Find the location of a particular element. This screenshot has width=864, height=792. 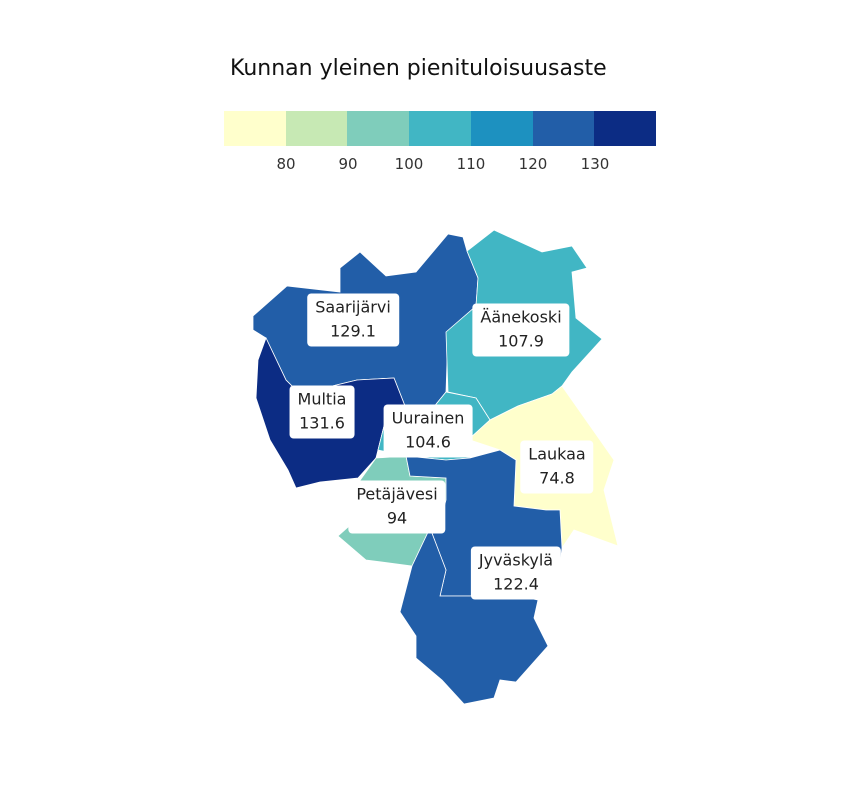

legend-tick-80: 80 is located at coordinates (286, 164).